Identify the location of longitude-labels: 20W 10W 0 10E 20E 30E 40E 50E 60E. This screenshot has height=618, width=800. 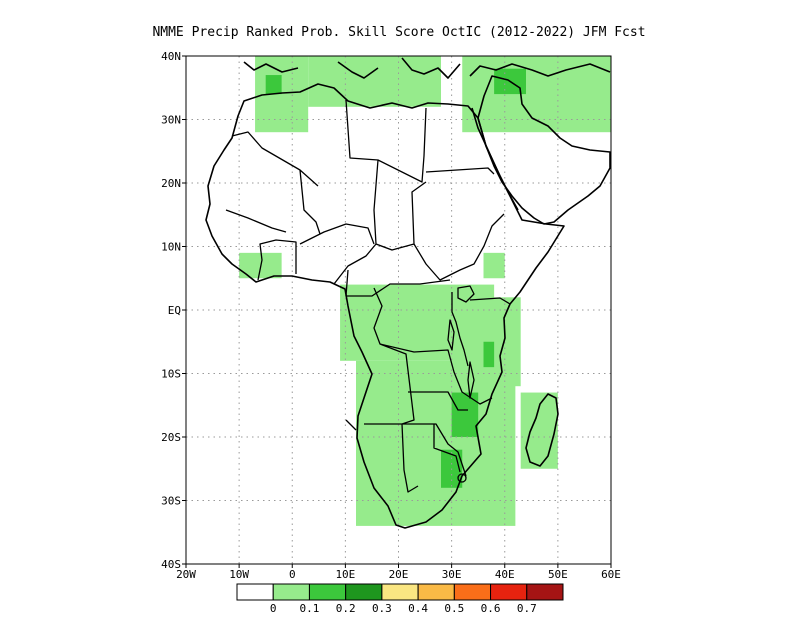
(398, 572).